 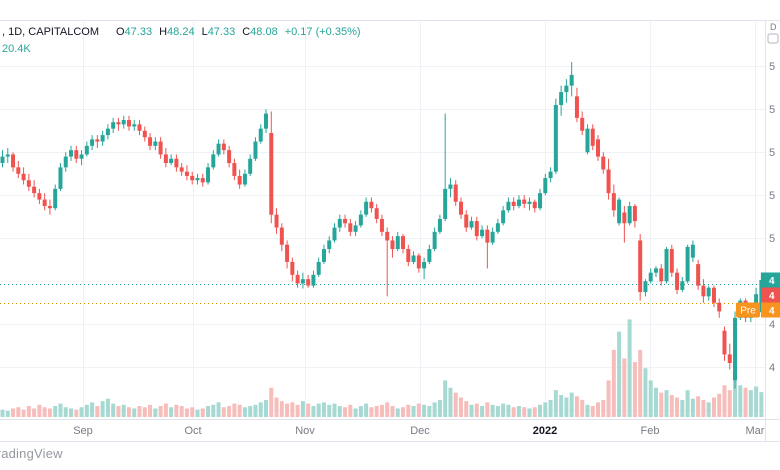 What do you see at coordinates (390, 430) in the screenshot?
I see `time-axis` at bounding box center [390, 430].